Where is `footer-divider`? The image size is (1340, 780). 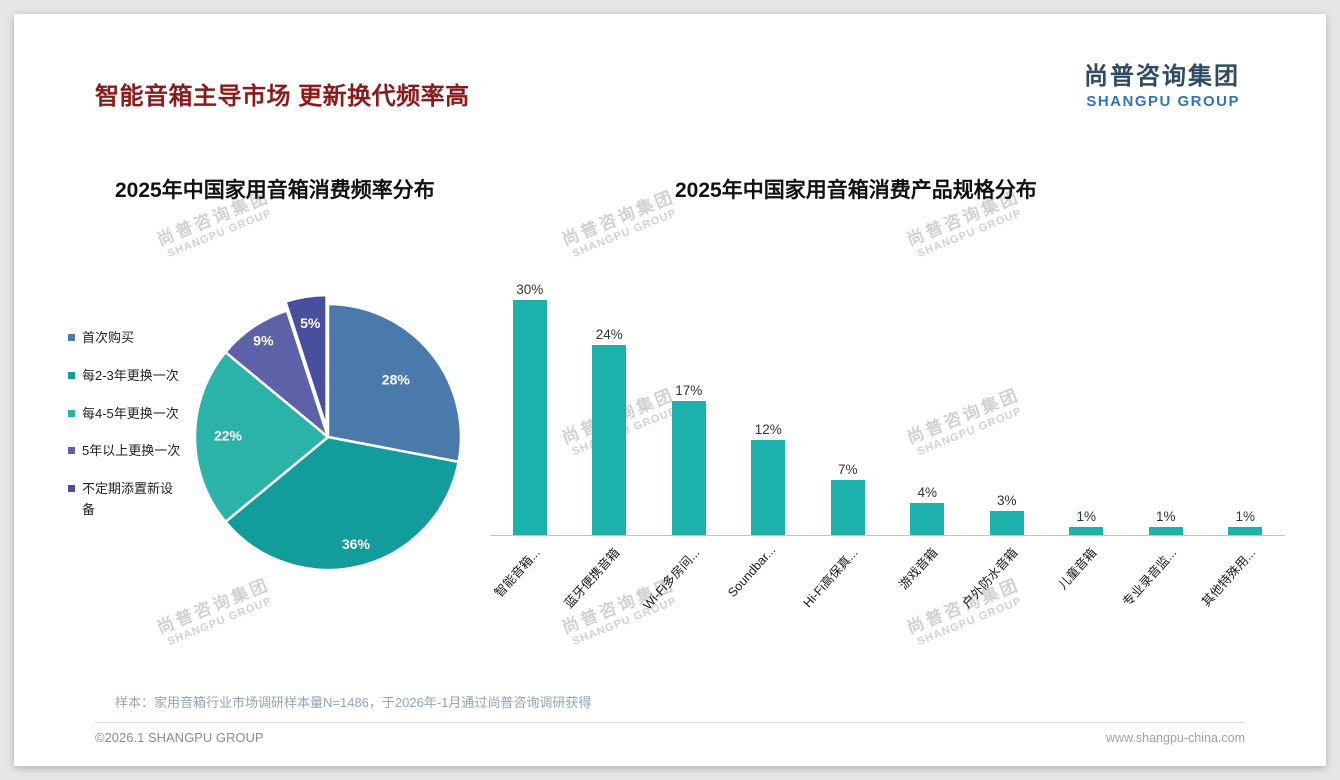 footer-divider is located at coordinates (670, 722).